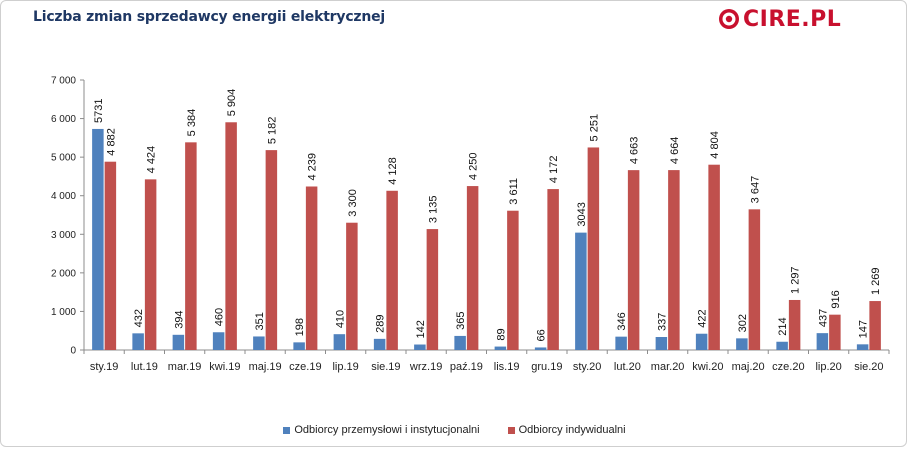 The width and height of the screenshot is (909, 449). Describe the element at coordinates (63, 158) in the screenshot. I see `y-tick-label: 5 000` at that location.